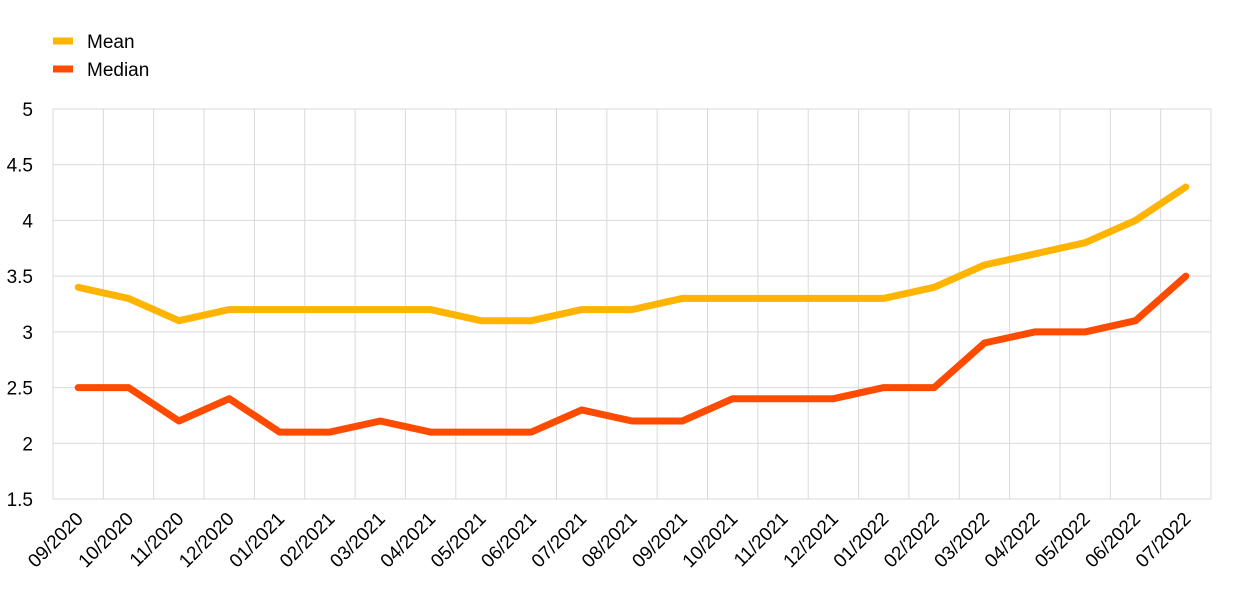 The width and height of the screenshot is (1240, 591). What do you see at coordinates (106, 540) in the screenshot?
I see `x-tick-label: 10/2020` at bounding box center [106, 540].